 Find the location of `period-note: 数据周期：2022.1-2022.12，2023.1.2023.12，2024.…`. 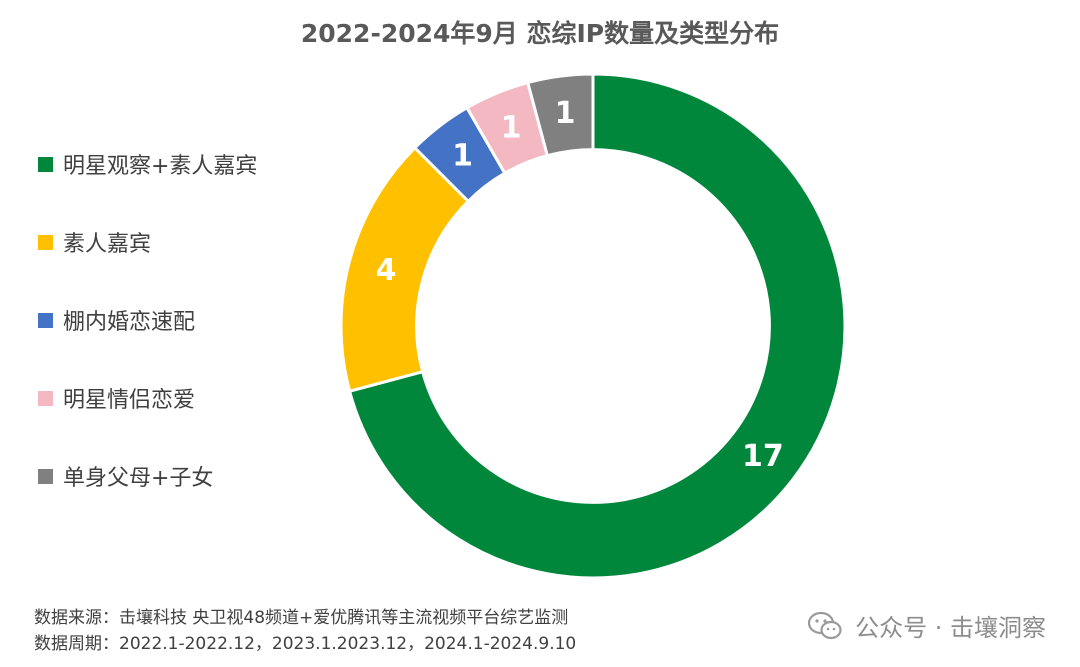

period-note: 数据周期：2022.1-2022.12，2023.1.2023.12，2024.… is located at coordinates (305, 644).